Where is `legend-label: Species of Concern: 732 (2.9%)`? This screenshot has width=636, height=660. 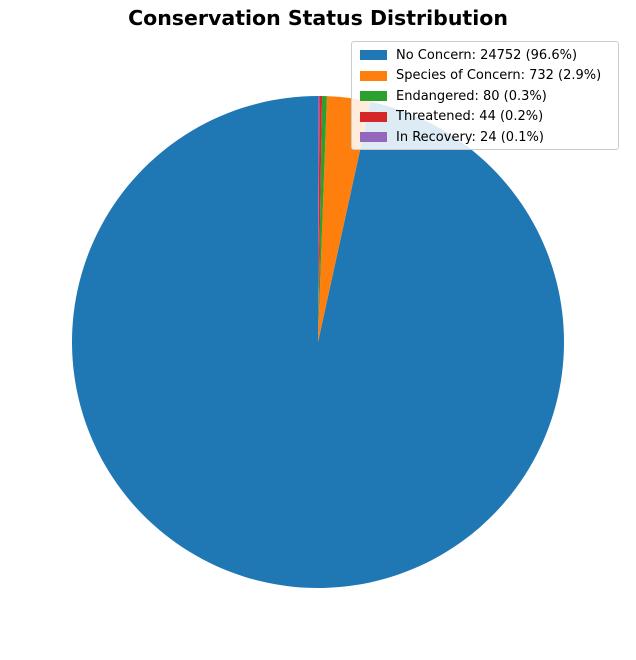 legend-label: Species of Concern: 732 (2.9%) is located at coordinates (499, 76).